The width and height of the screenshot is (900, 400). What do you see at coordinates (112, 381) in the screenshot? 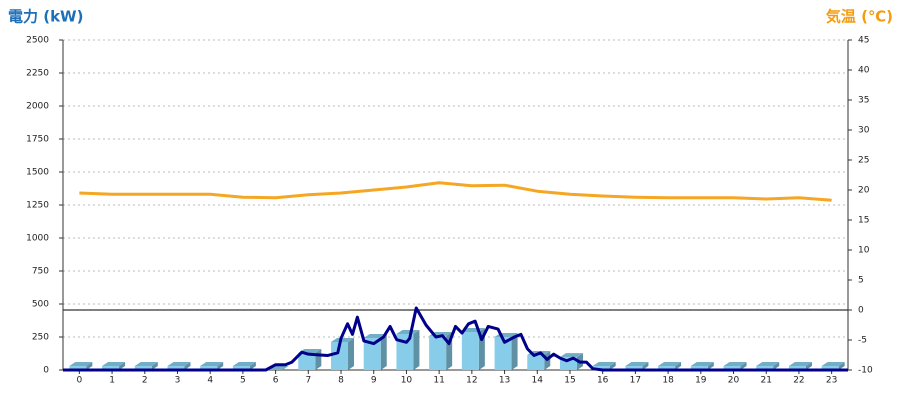
I see `x-tick-label: 1` at bounding box center [112, 381].